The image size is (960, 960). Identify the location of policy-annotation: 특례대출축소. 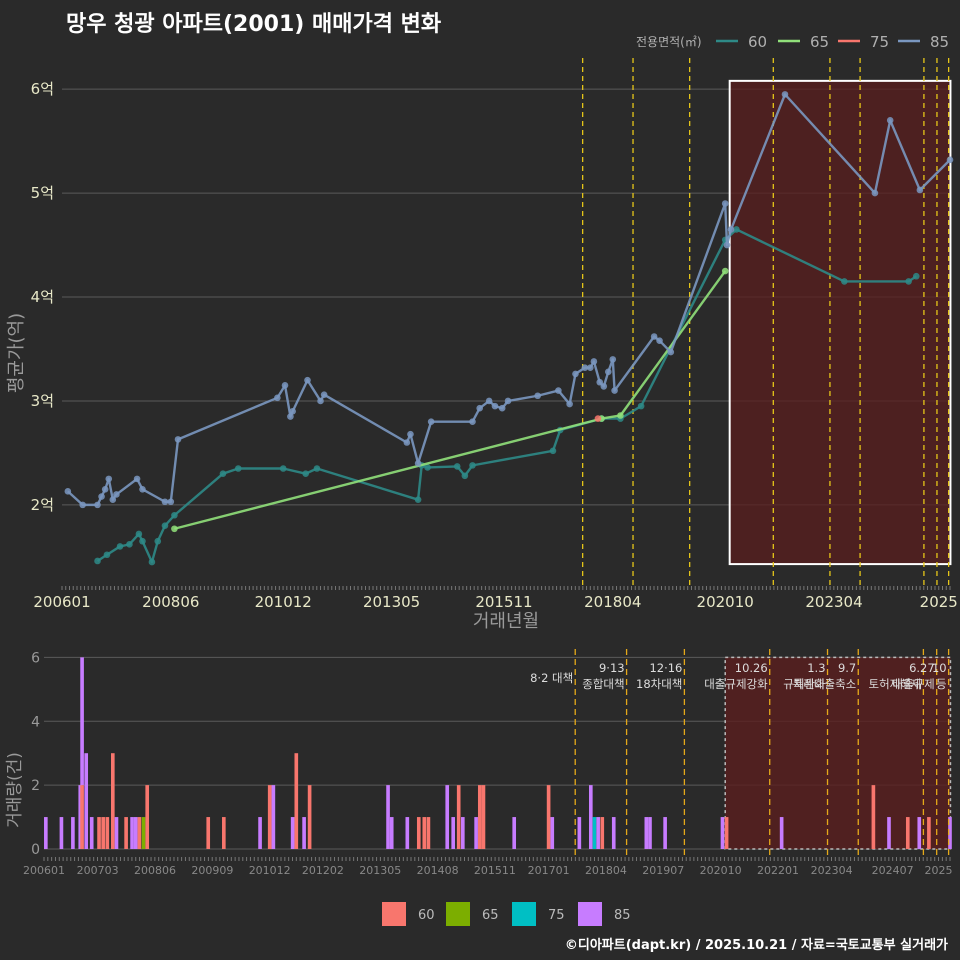
(824, 684).